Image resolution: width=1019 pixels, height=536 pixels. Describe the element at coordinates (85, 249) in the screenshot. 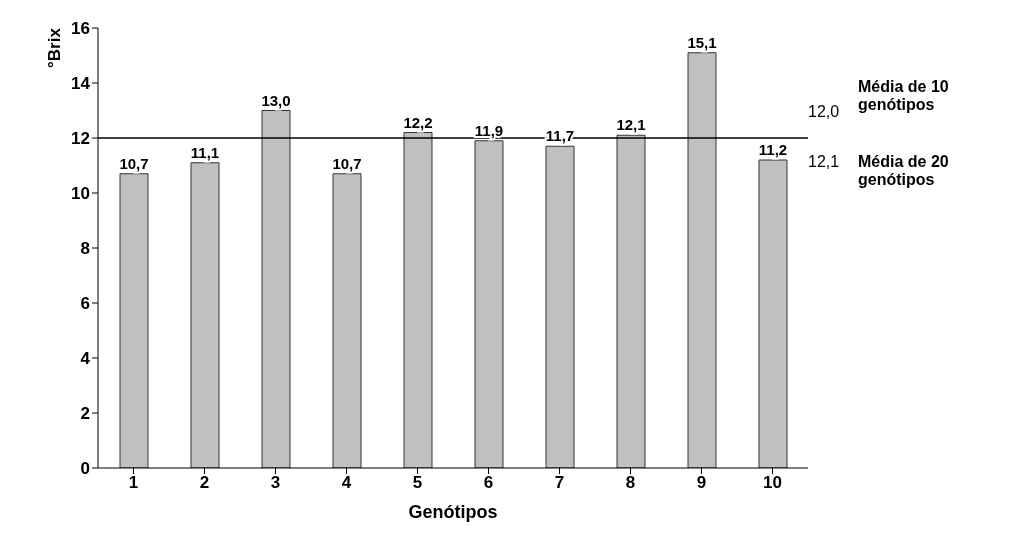

I see `y-tick-label: 8` at that location.